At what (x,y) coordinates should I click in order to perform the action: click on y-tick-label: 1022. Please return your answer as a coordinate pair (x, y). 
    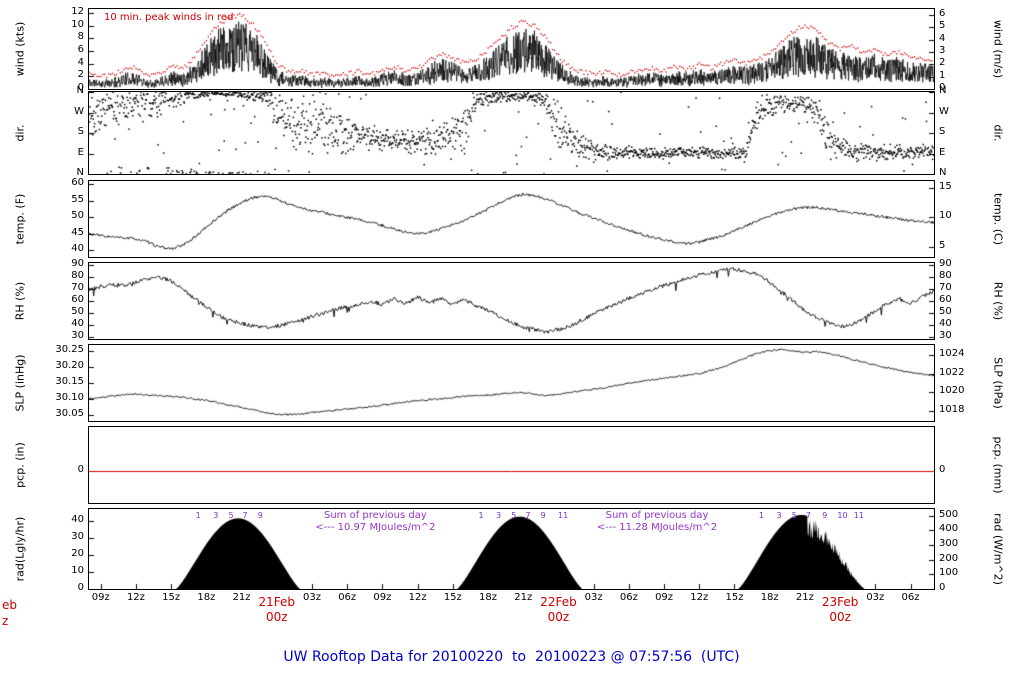
    Looking at the image, I should click on (952, 372).